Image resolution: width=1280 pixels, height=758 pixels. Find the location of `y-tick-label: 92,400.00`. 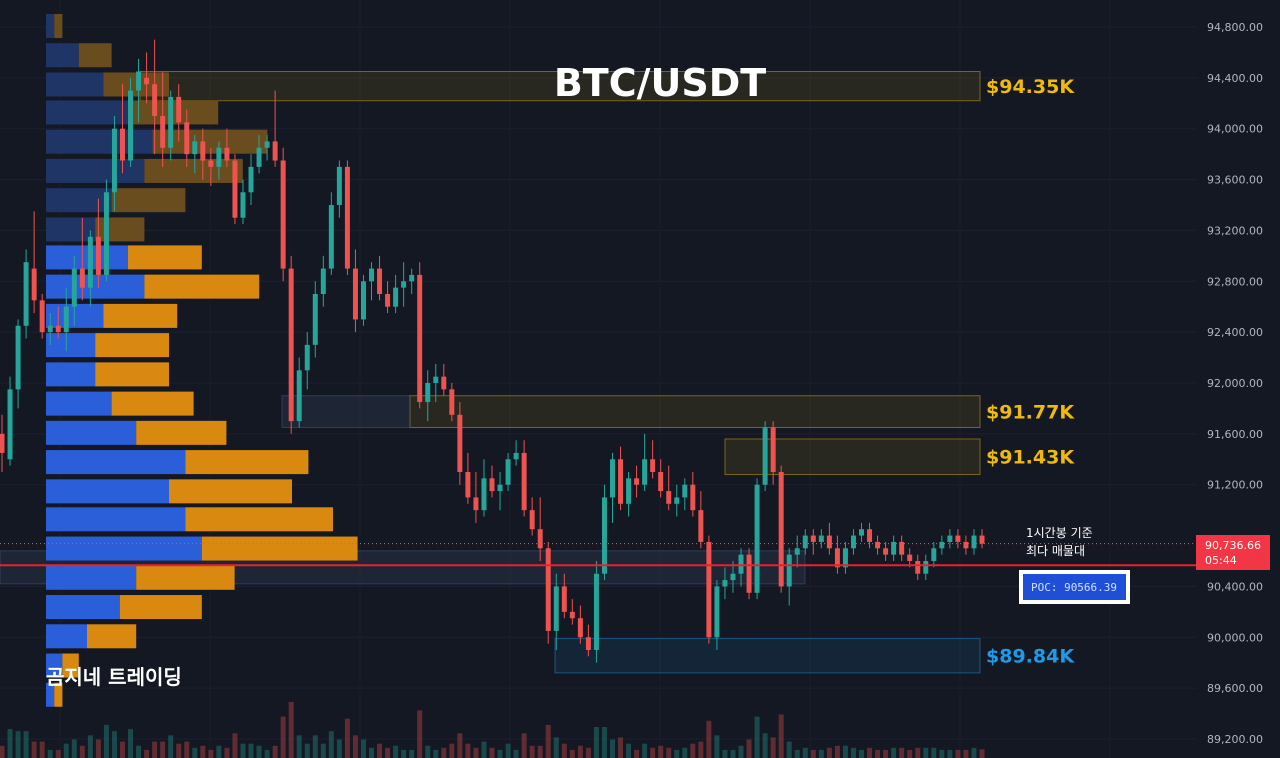

y-tick-label: 92,400.00 is located at coordinates (1235, 332).